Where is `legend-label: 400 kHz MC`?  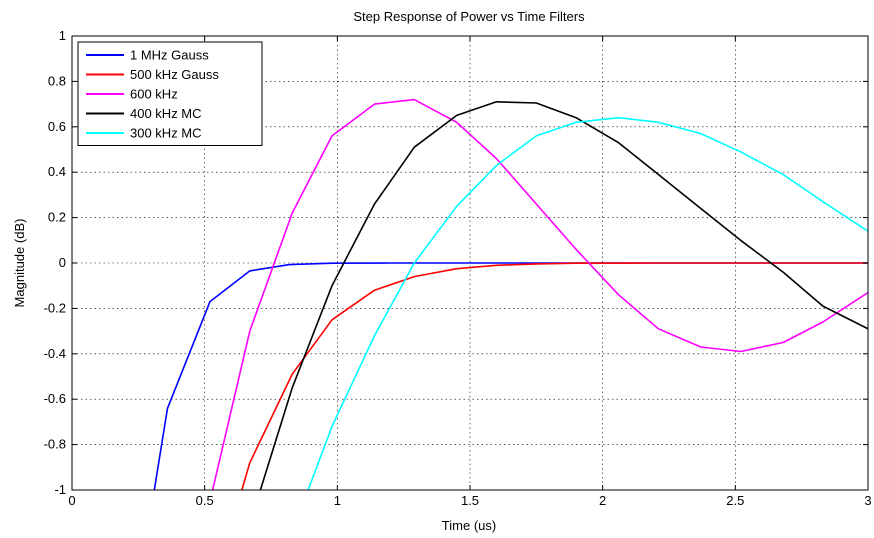
legend-label: 400 kHz MC is located at coordinates (166, 113).